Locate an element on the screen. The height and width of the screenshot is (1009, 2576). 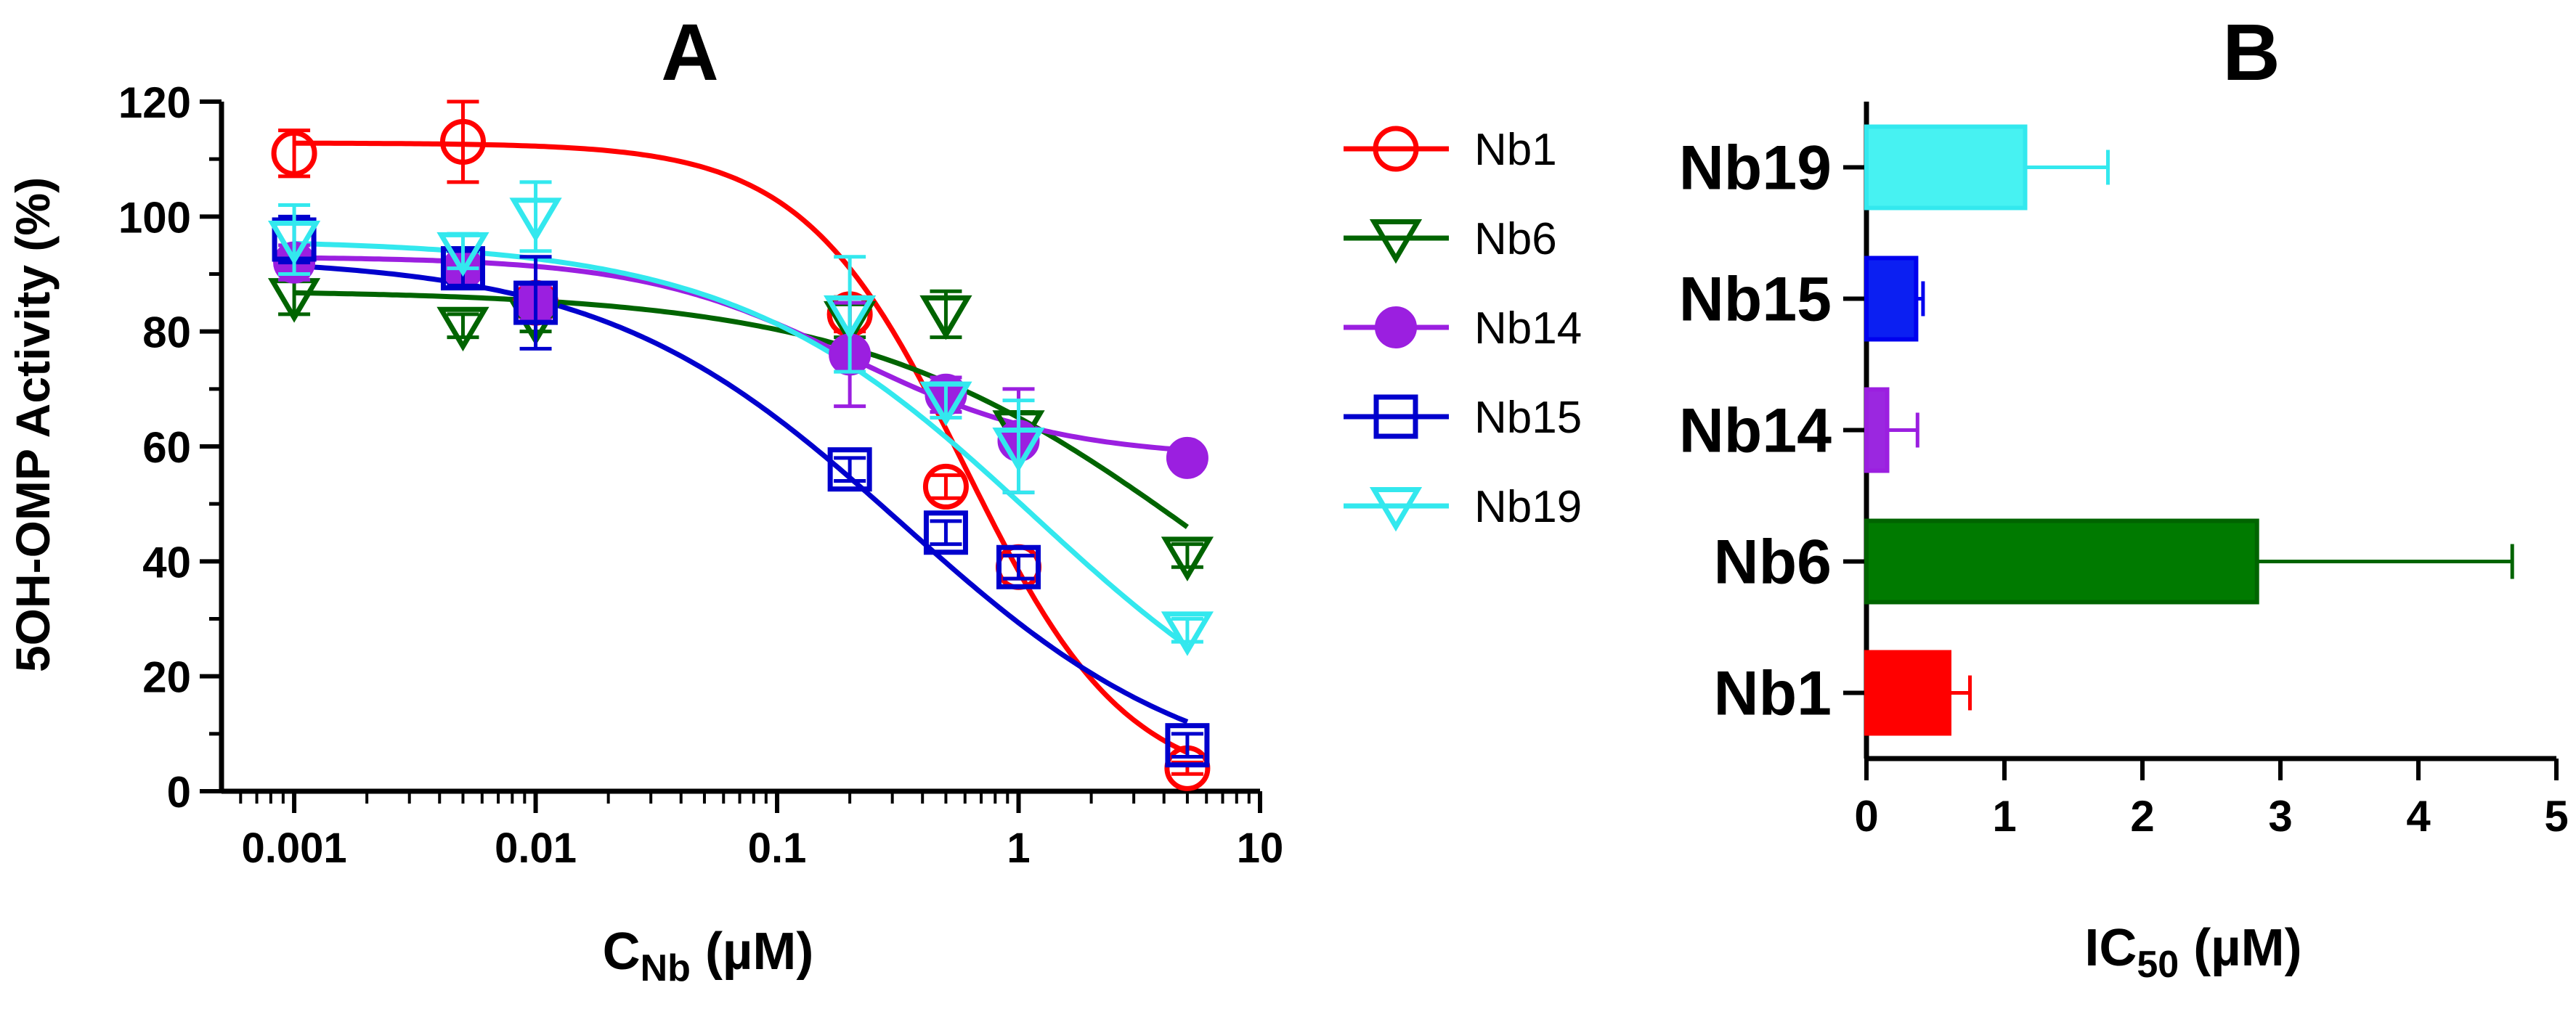
panel-b-x-axis-label: IC50 (µM) is located at coordinates (2192, 952).